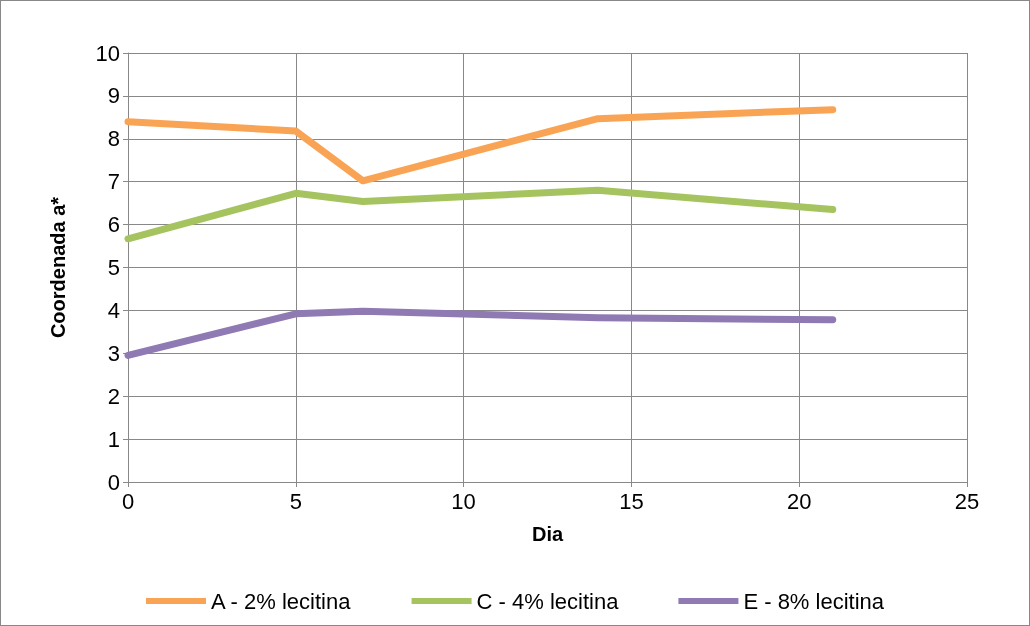 The image size is (1030, 626). Describe the element at coordinates (463, 501) in the screenshot. I see `x-tick-label: 10` at that location.